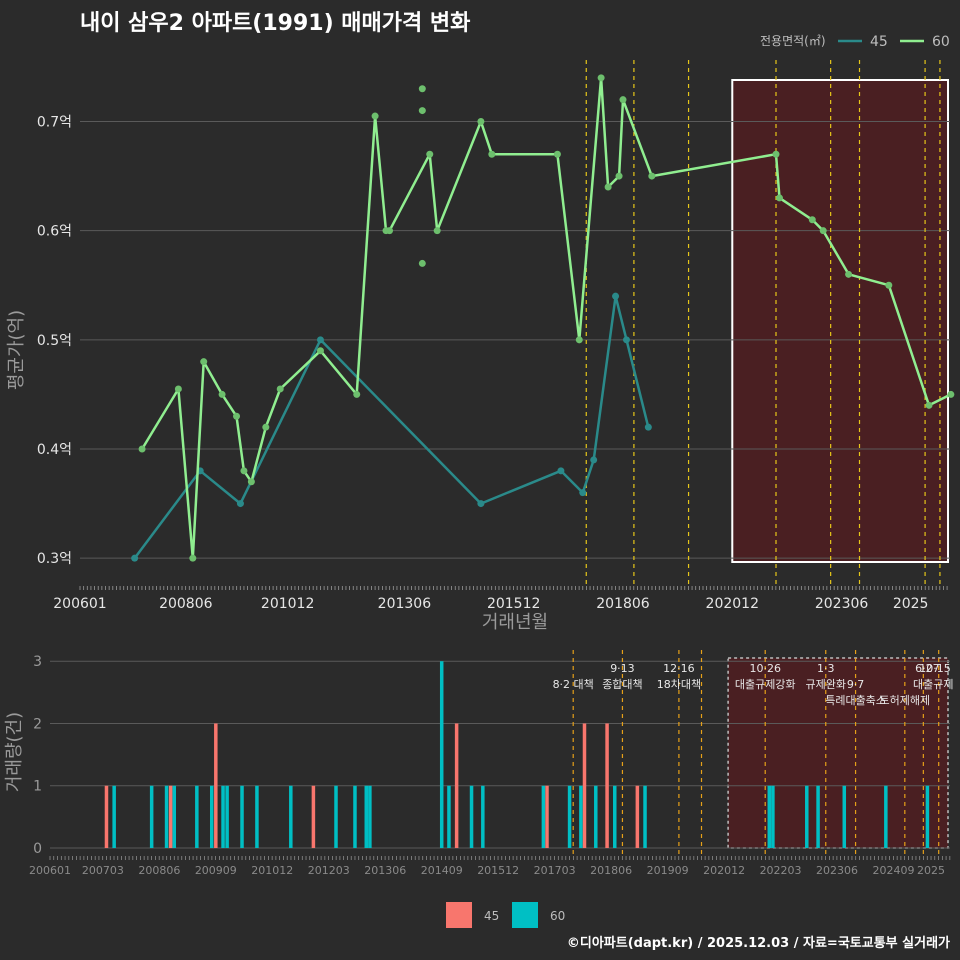 The width and height of the screenshot is (960, 960). Describe the element at coordinates (37, 662) in the screenshot. I see `volume-y-tick-label: 3` at that location.